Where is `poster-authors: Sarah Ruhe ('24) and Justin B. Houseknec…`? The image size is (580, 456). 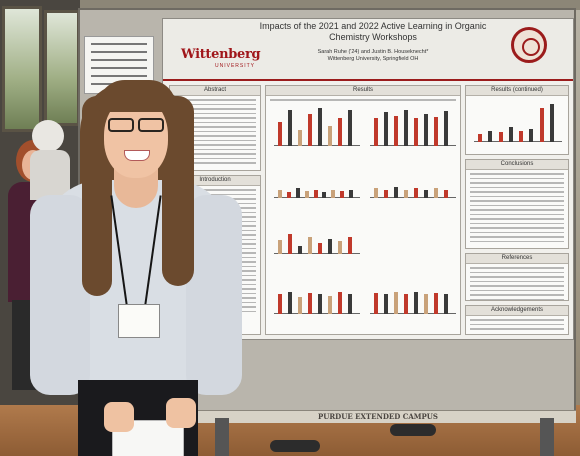
poster-authors: Sarah Ruhe ('24) and Justin B. Houseknec… is located at coordinates (373, 56).